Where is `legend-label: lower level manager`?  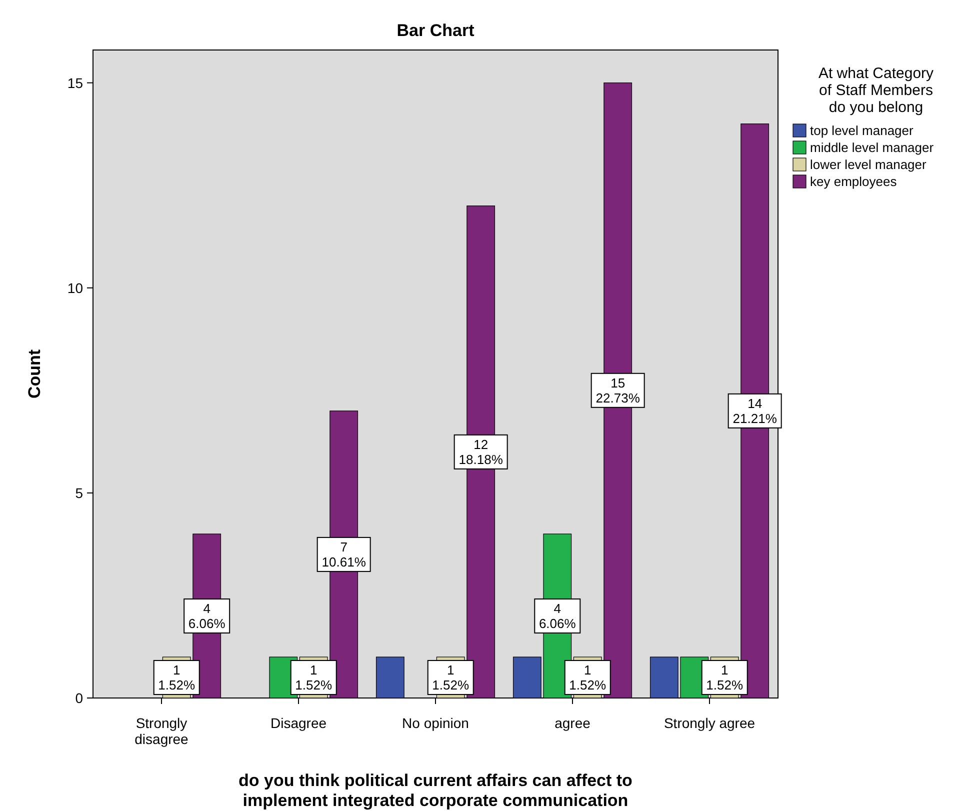 legend-label: lower level manager is located at coordinates (869, 164).